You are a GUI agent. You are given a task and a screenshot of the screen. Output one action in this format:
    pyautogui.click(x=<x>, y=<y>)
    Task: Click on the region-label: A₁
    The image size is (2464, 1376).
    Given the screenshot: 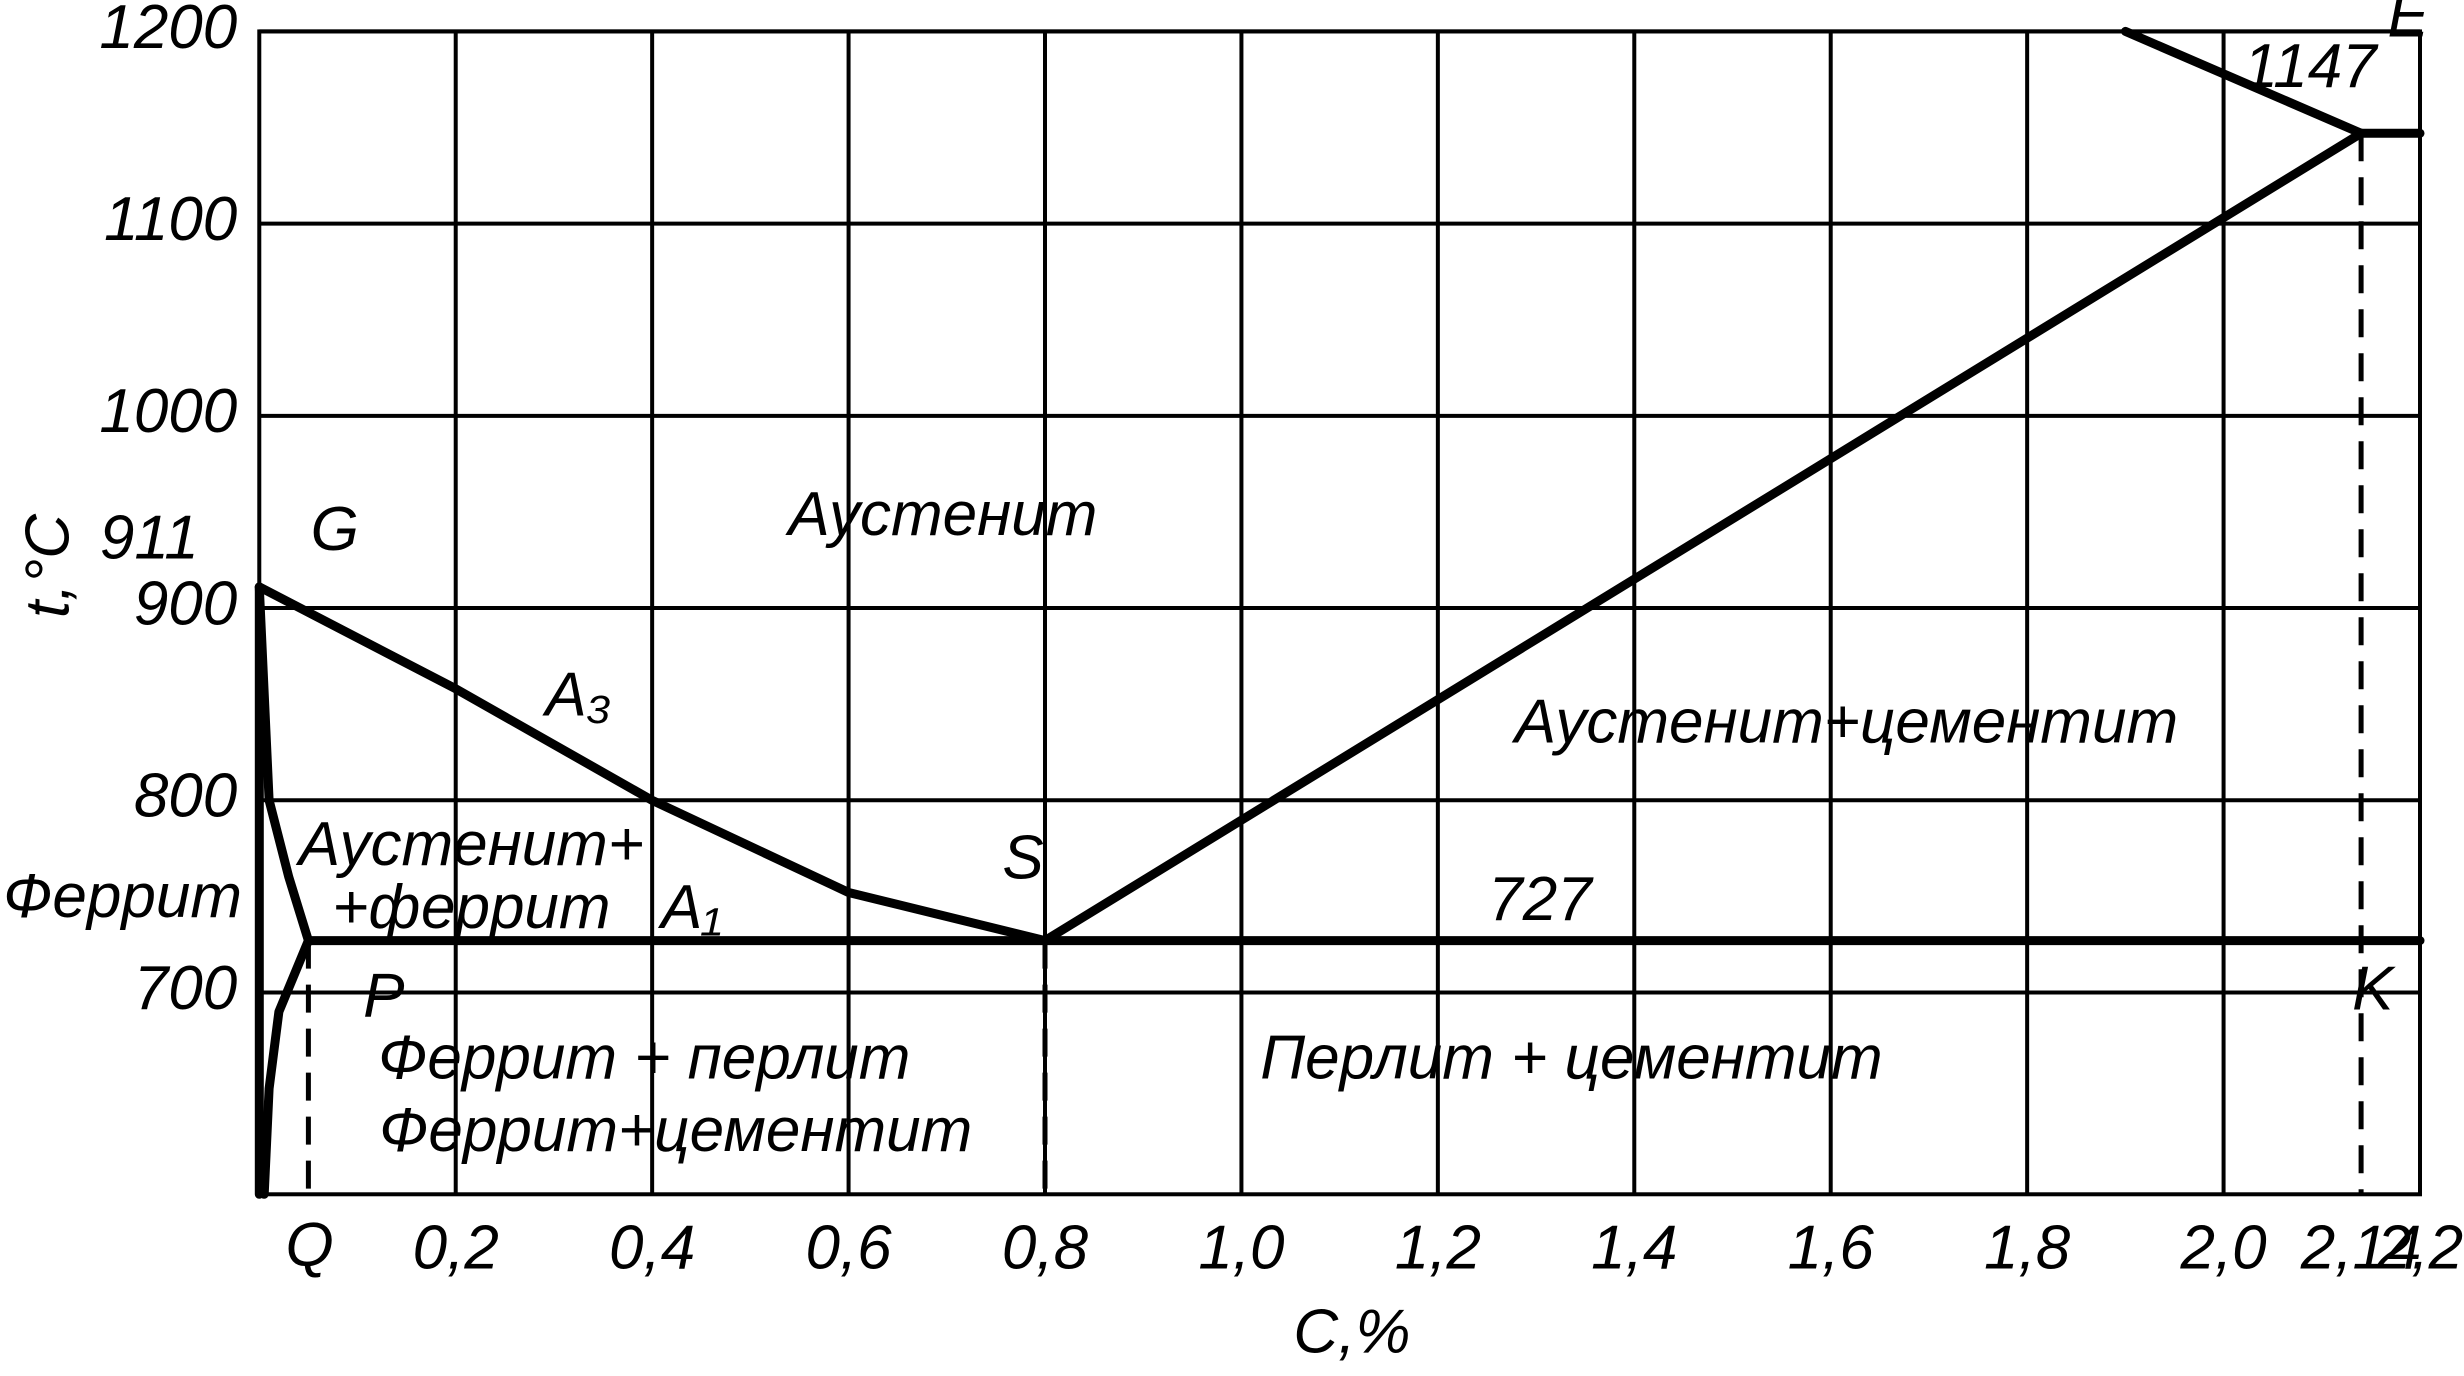 What is the action you would take?
    pyautogui.click(x=689, y=907)
    